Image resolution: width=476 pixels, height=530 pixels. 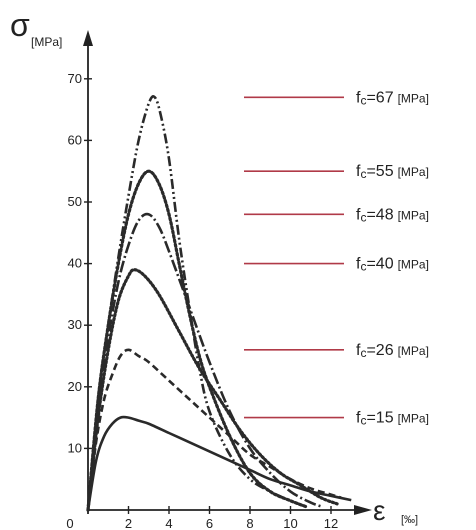 What do you see at coordinates (75, 78) in the screenshot?
I see `y-tick-label: 70` at bounding box center [75, 78].